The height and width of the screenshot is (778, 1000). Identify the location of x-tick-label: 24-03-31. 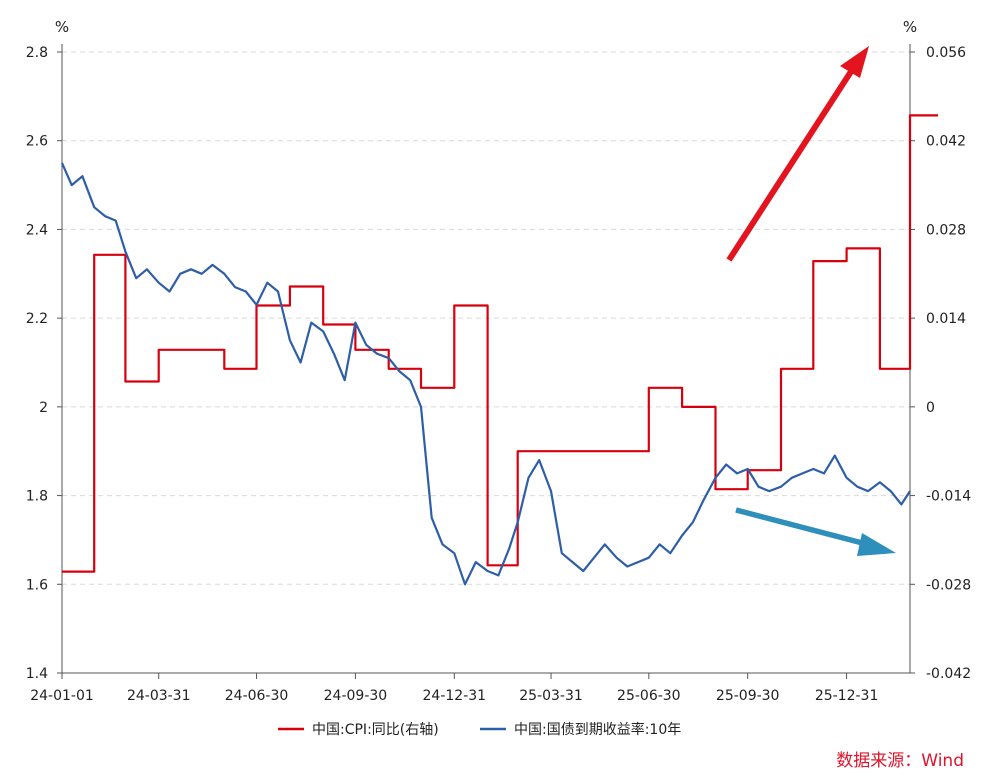
(159, 696).